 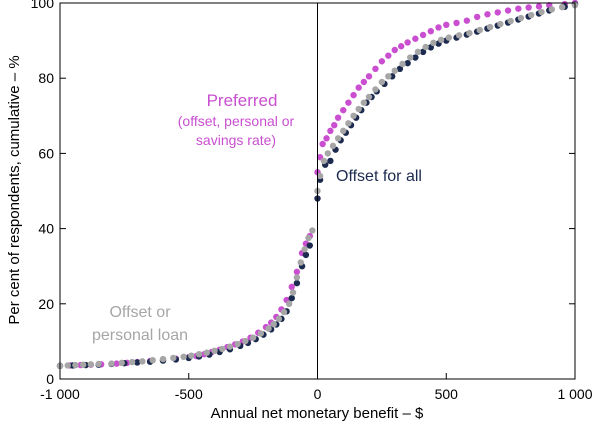 I want to click on y-tick-label: 40, so click(x=46, y=229).